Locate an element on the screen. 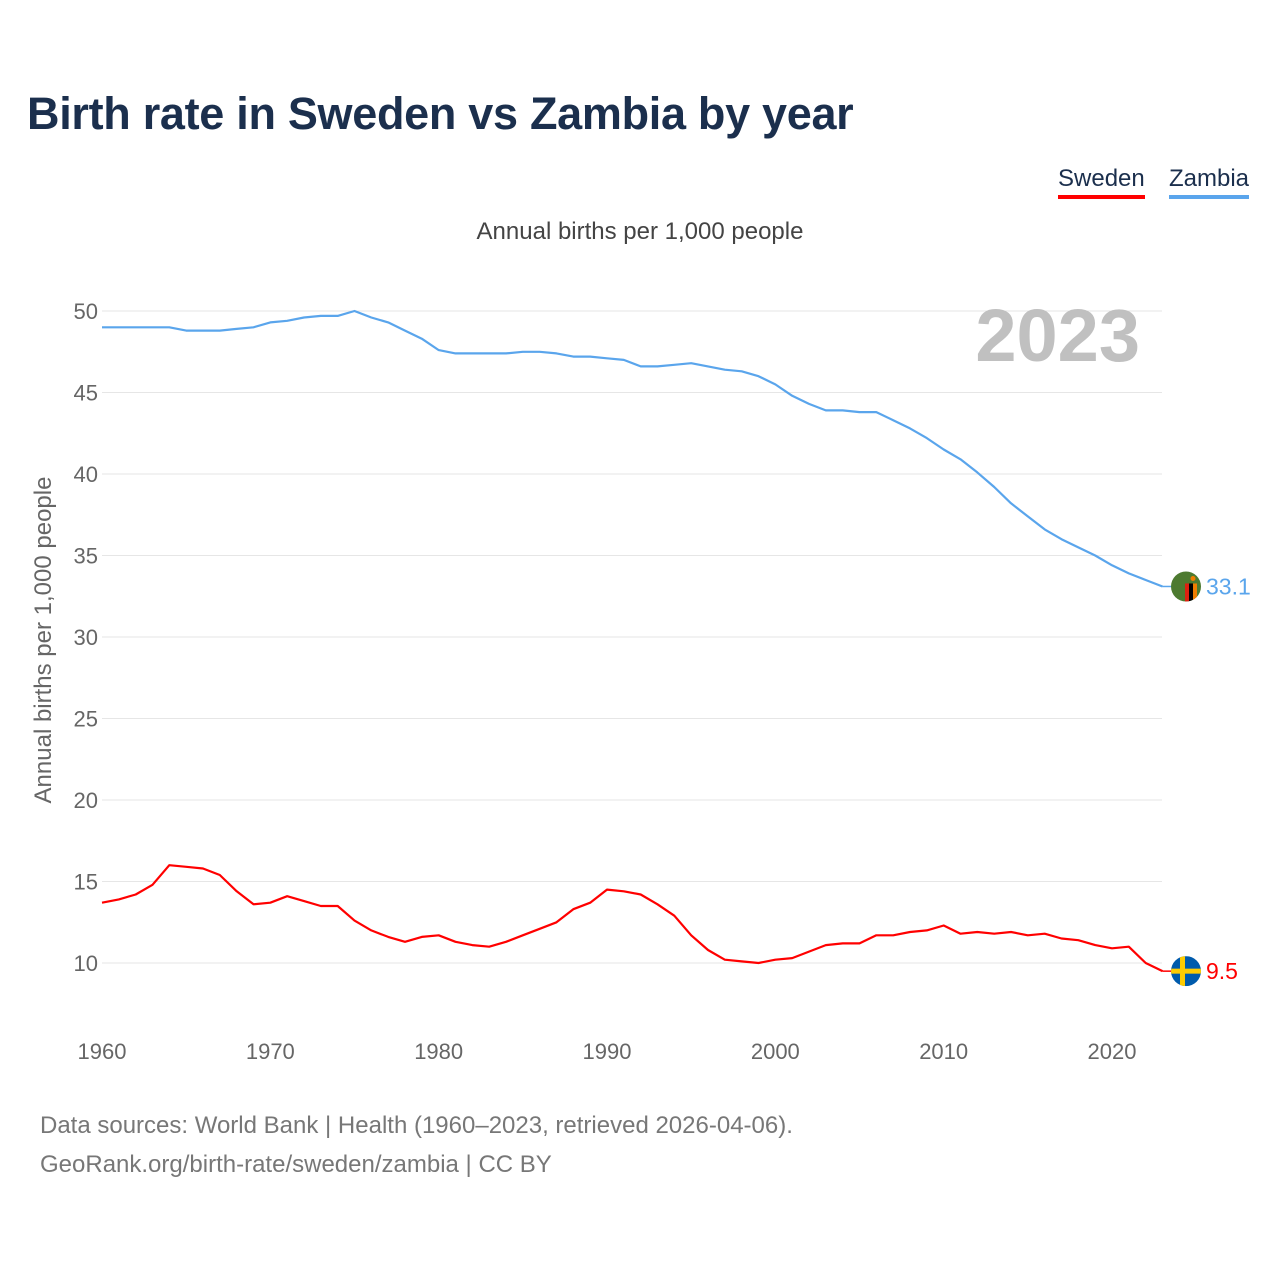 This screenshot has width=1280, height=1280. flag-cross-h is located at coordinates (1186, 971).